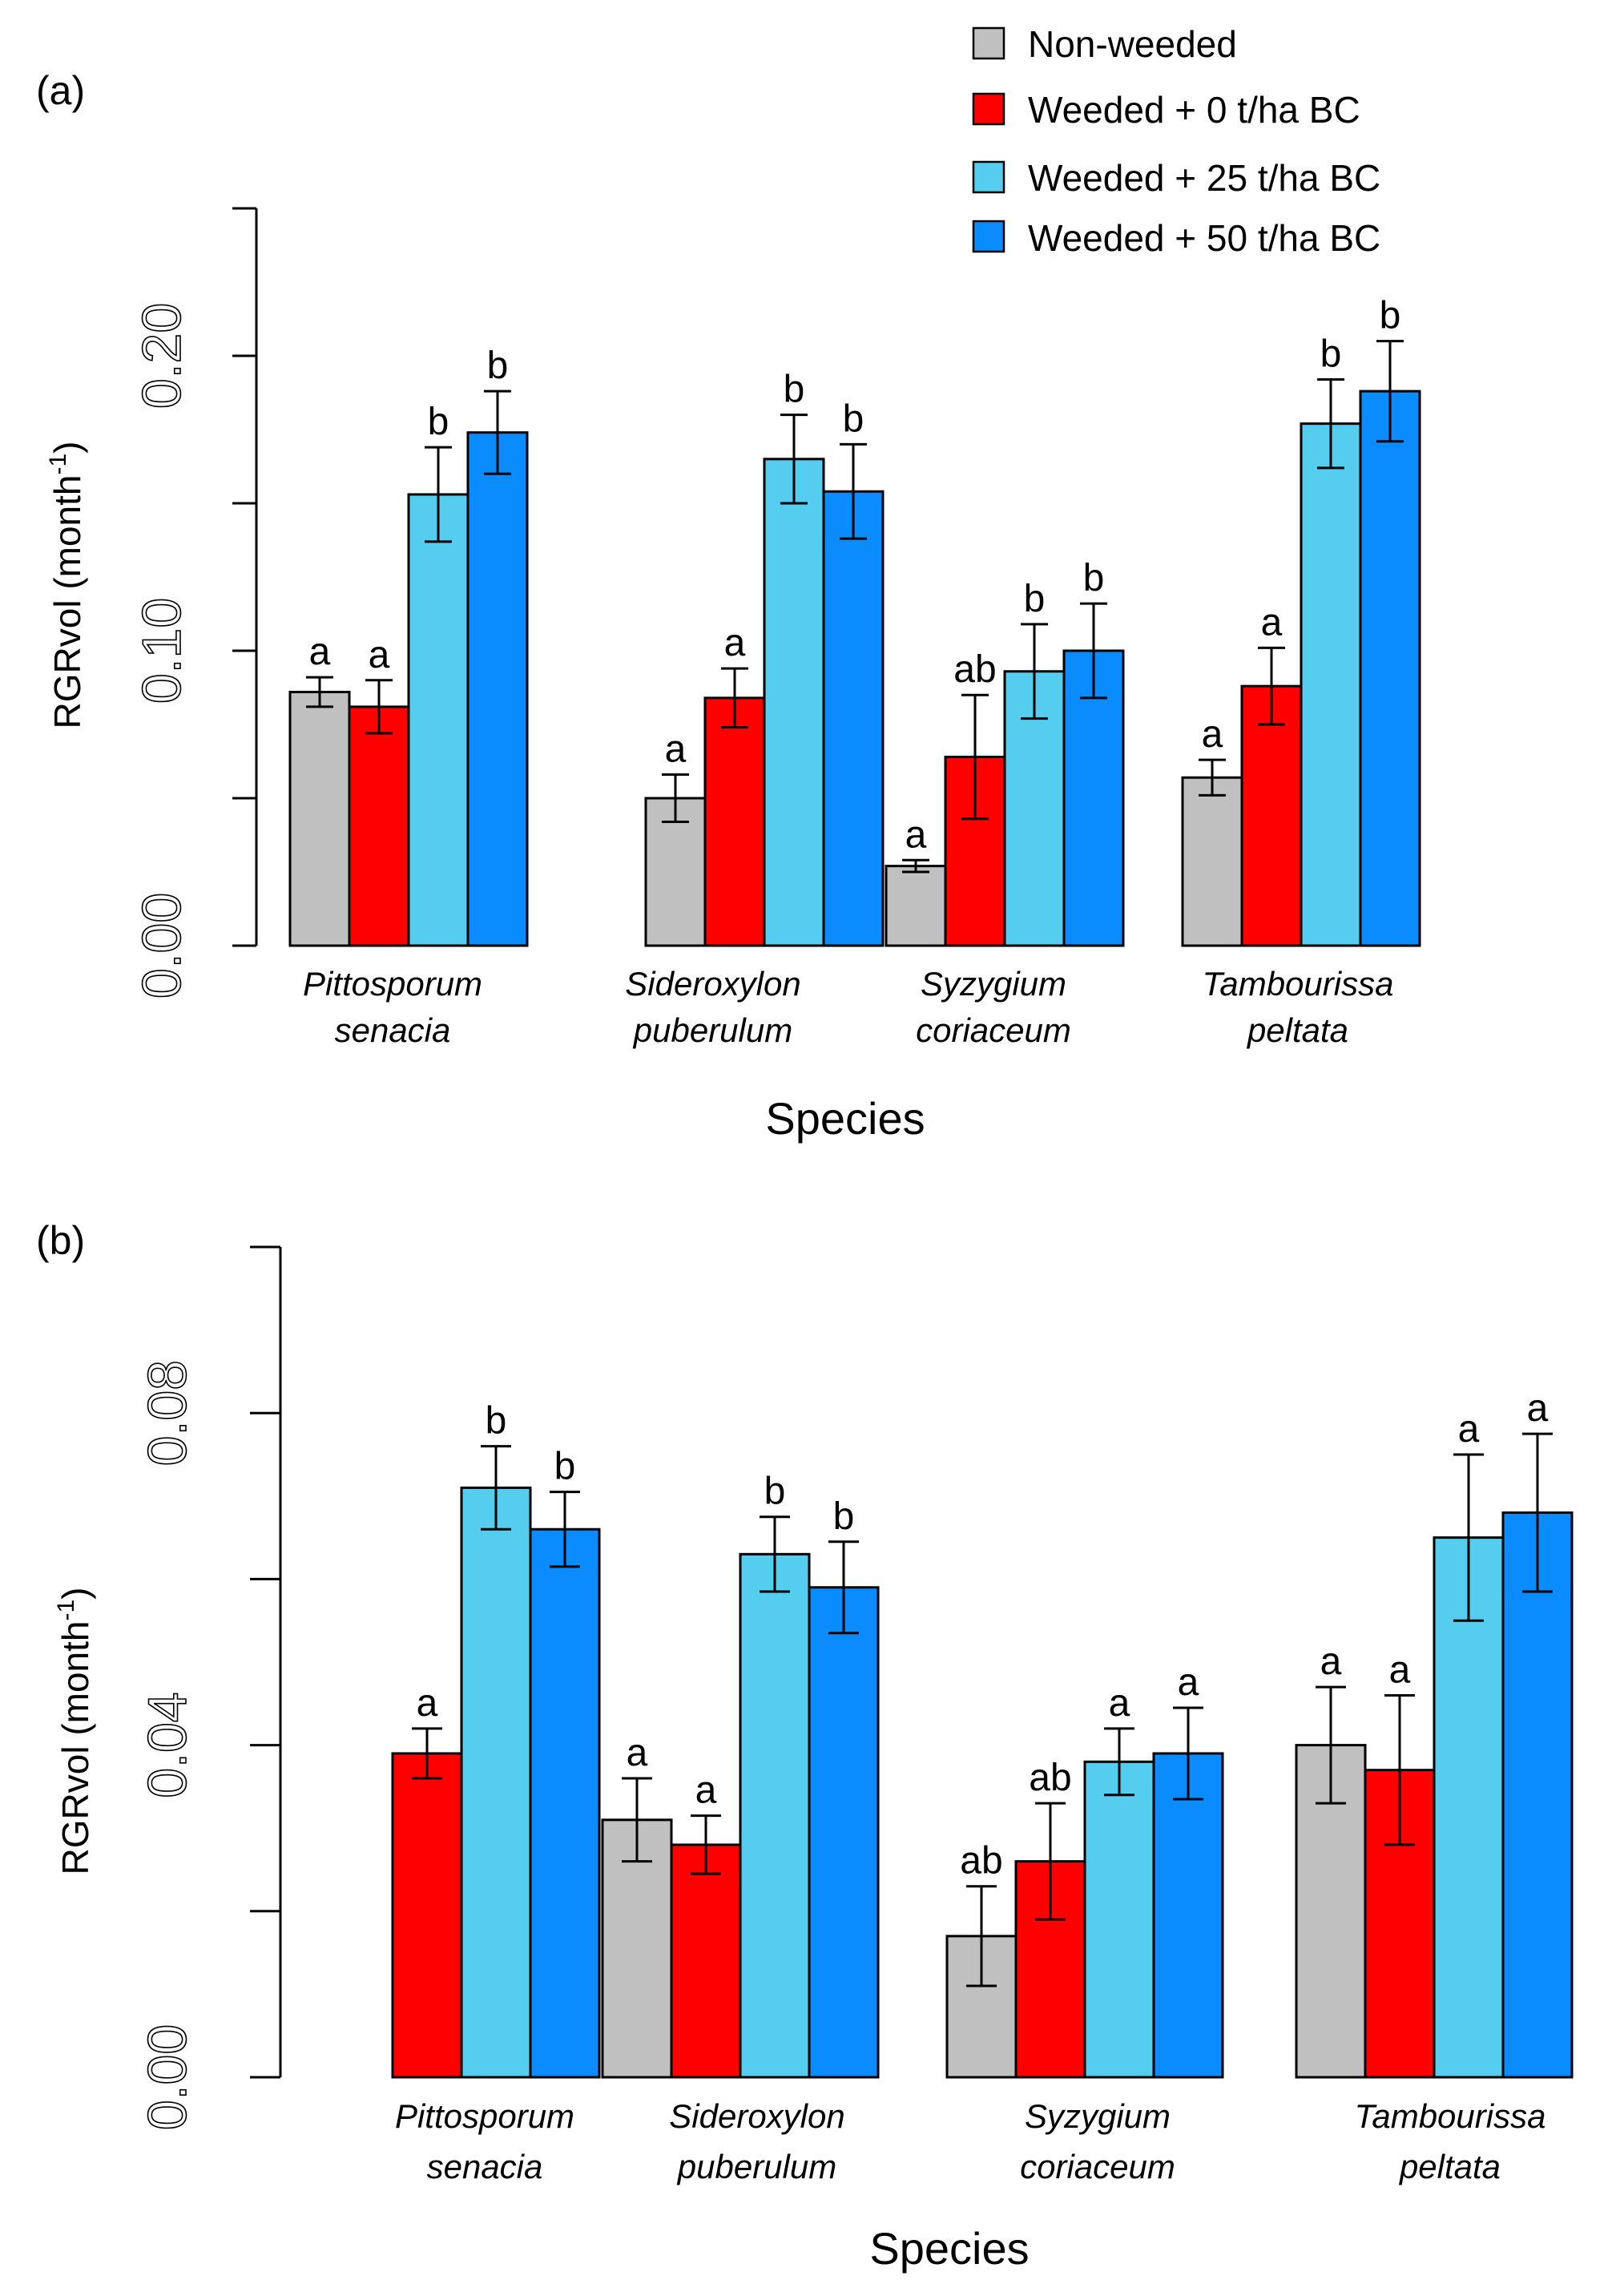 This screenshot has height=2280, width=1624. I want to click on panel-a-category-label-syzygium-line2: coriaceum, so click(993, 1030).